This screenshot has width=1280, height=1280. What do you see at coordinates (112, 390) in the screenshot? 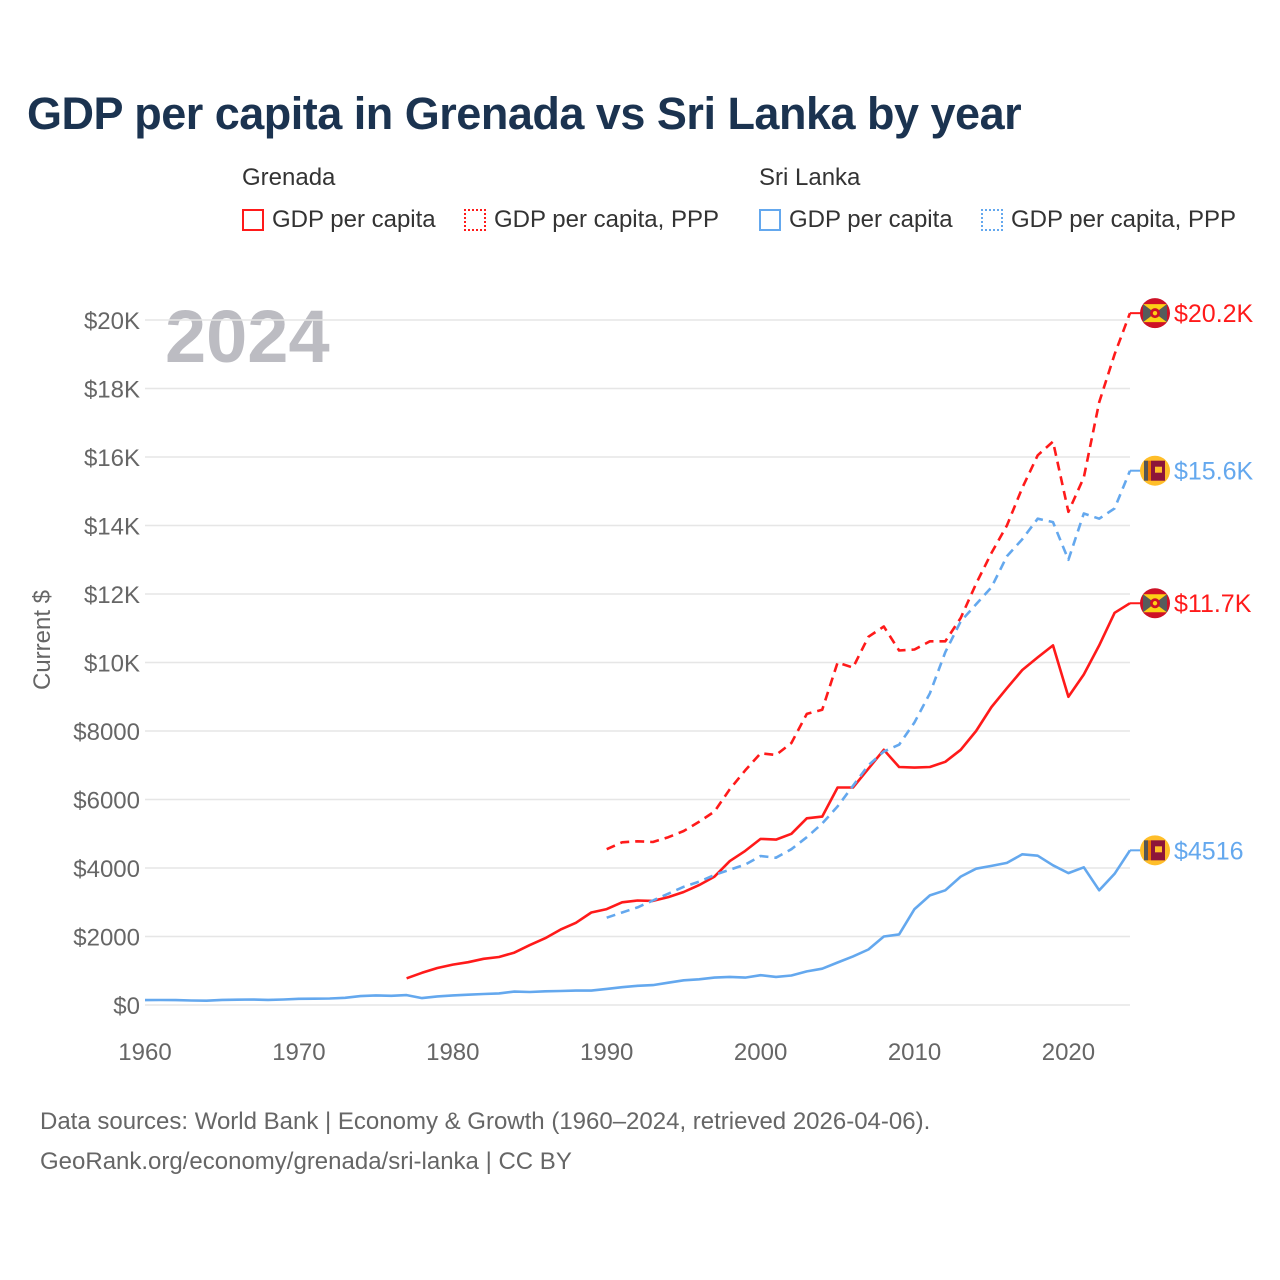
I see `y-tick-label: $18K` at bounding box center [112, 390].